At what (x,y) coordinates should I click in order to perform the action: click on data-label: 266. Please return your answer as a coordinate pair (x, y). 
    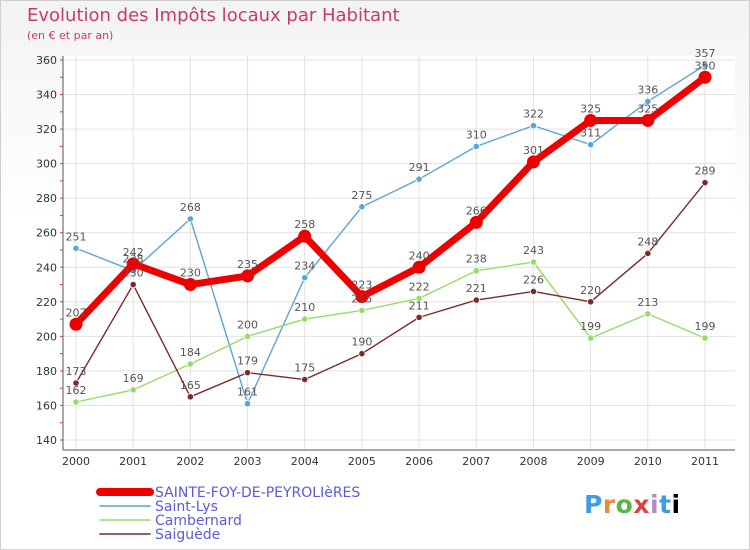
    Looking at the image, I should click on (476, 210).